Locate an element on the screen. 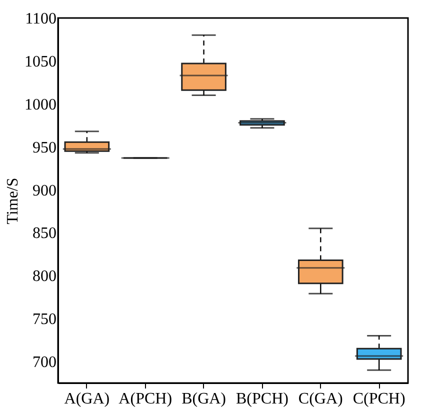  x-tick-label: A(PCH) is located at coordinates (145, 399).